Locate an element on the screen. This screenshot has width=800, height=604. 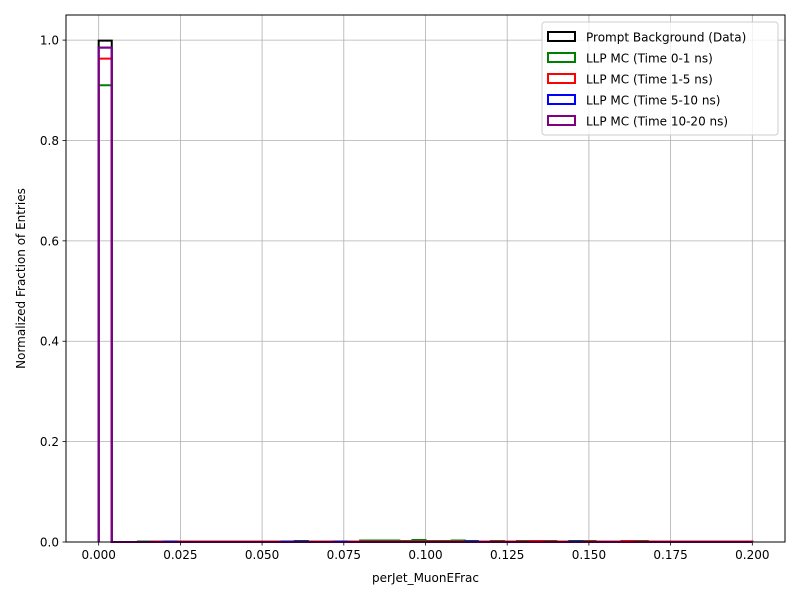
y-tick-label: 0.6 is located at coordinates (49, 241).